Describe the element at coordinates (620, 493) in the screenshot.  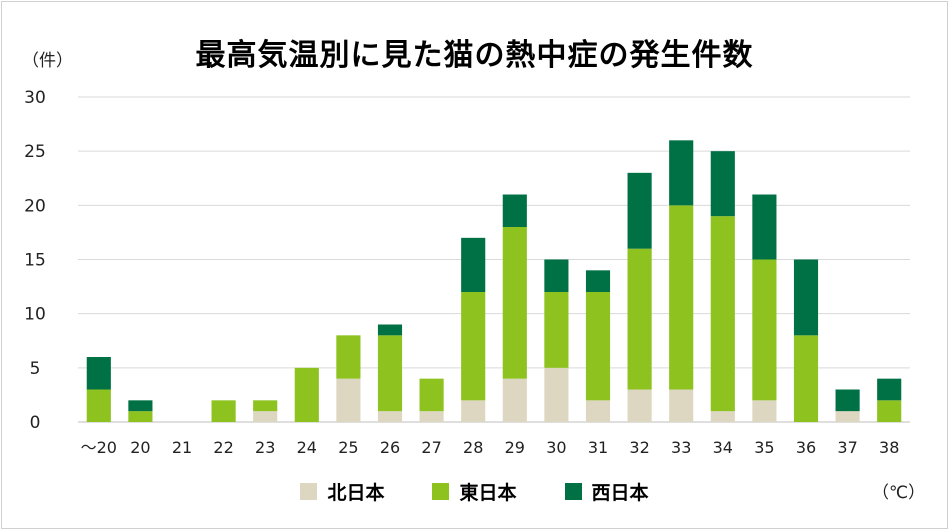
I see `legend-label-west: 西日本` at that location.